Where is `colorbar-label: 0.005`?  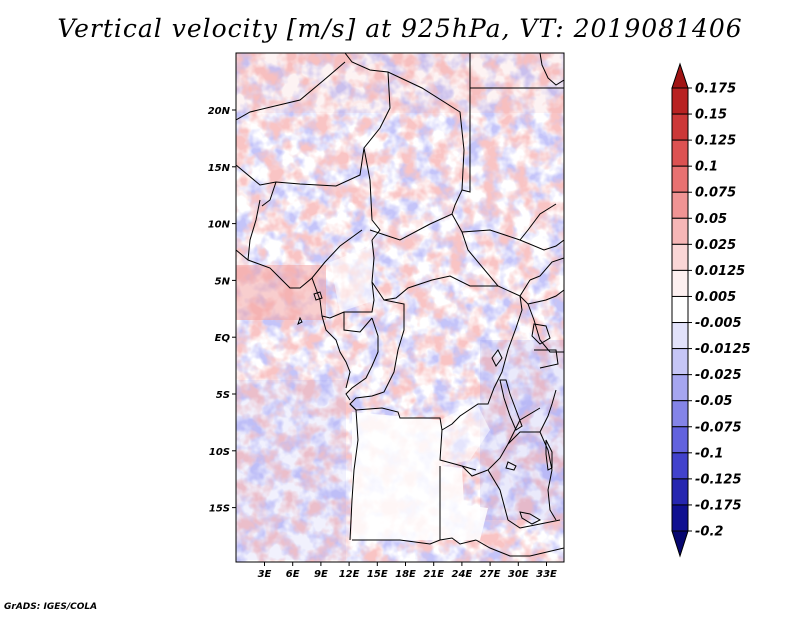
colorbar-label: 0.005 is located at coordinates (715, 297).